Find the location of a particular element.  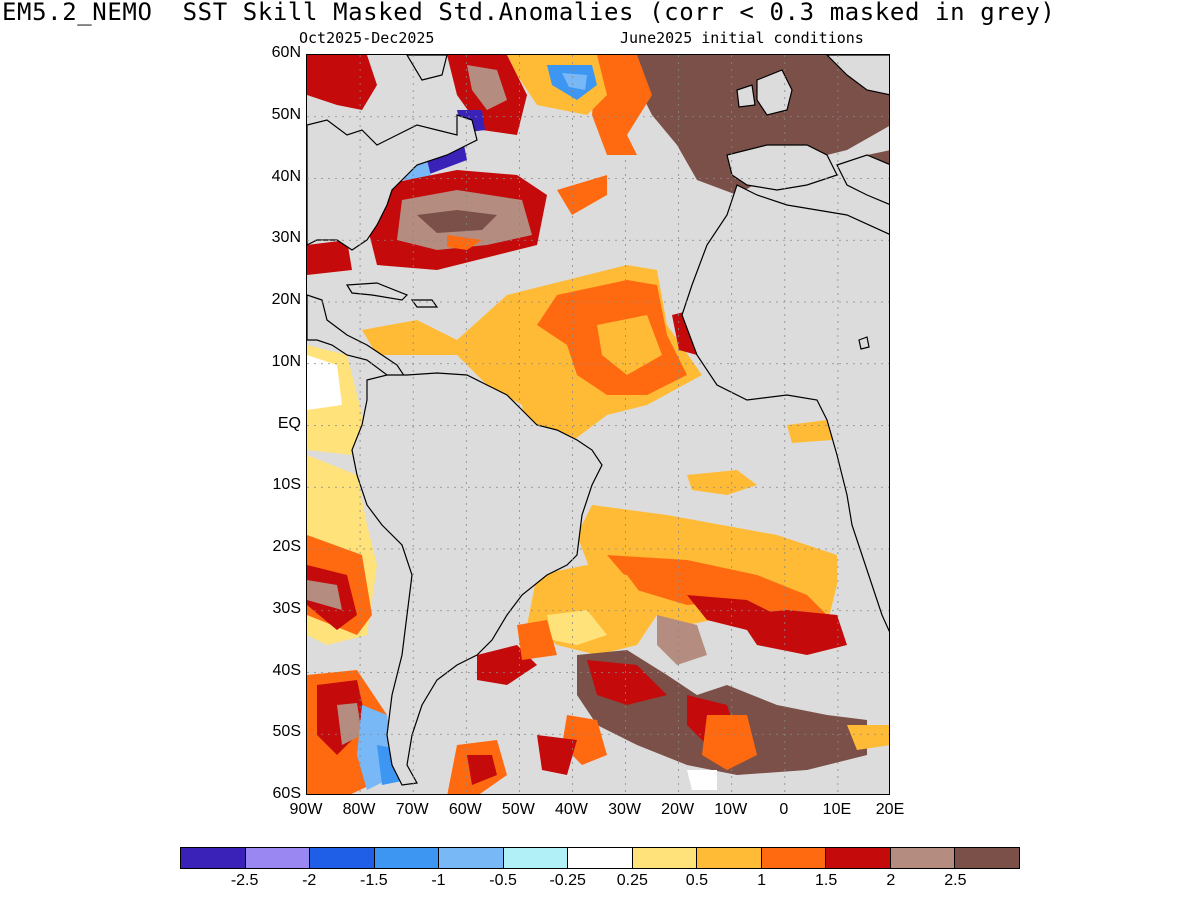

lon-label: 10W is located at coordinates (731, 809).